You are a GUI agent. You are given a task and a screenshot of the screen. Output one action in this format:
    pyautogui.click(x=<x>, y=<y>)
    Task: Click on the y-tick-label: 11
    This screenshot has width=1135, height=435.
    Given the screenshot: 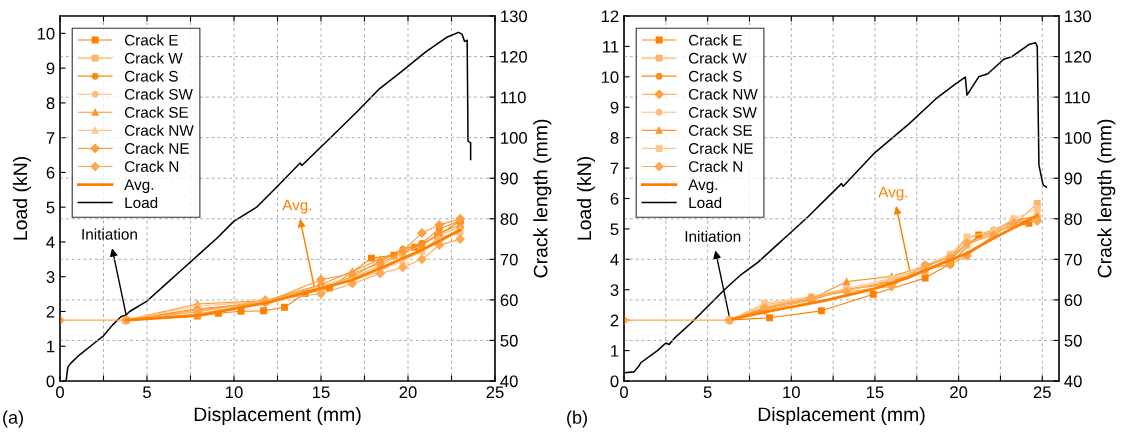 What is the action you would take?
    pyautogui.click(x=611, y=46)
    